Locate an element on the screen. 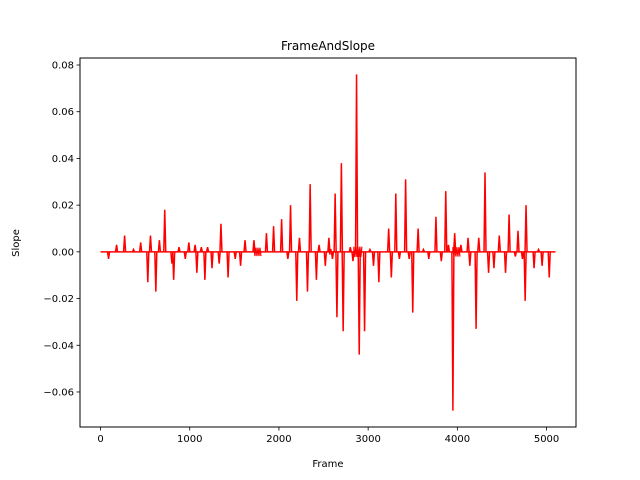 The height and width of the screenshot is (480, 640). y-tick-label: 0.04 is located at coordinates (63, 159).